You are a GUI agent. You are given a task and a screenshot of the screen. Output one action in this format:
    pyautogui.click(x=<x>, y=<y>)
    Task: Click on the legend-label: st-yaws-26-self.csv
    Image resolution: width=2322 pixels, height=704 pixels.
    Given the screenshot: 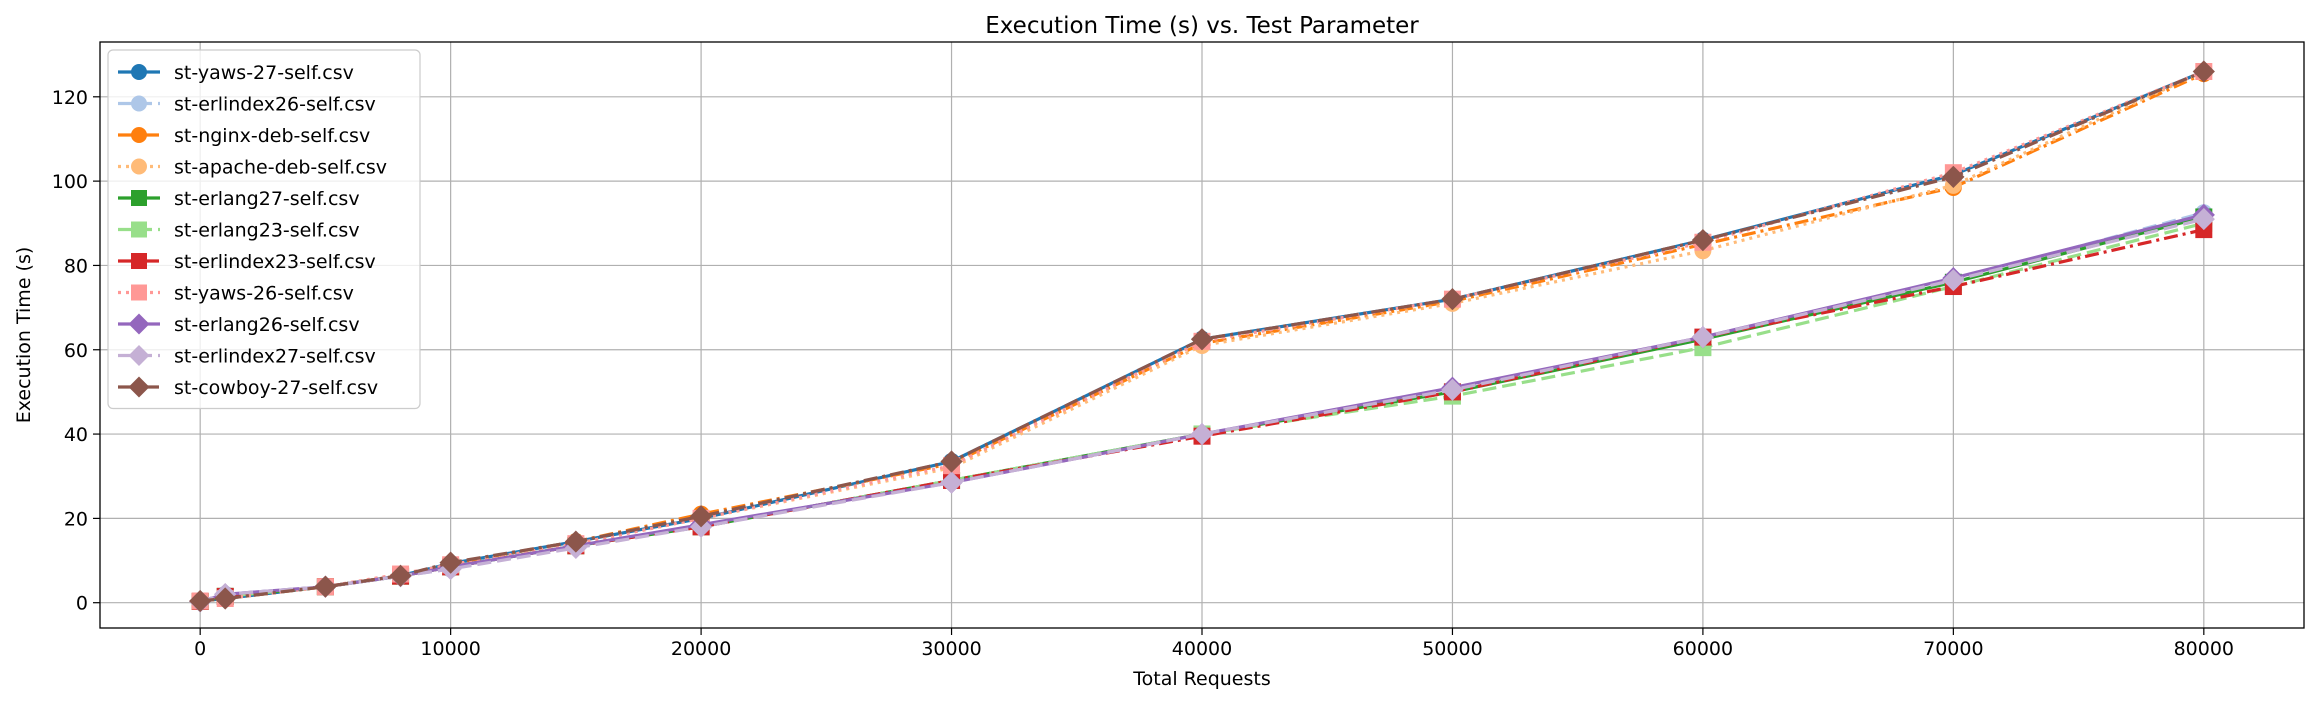 What is the action you would take?
    pyautogui.click(x=264, y=294)
    